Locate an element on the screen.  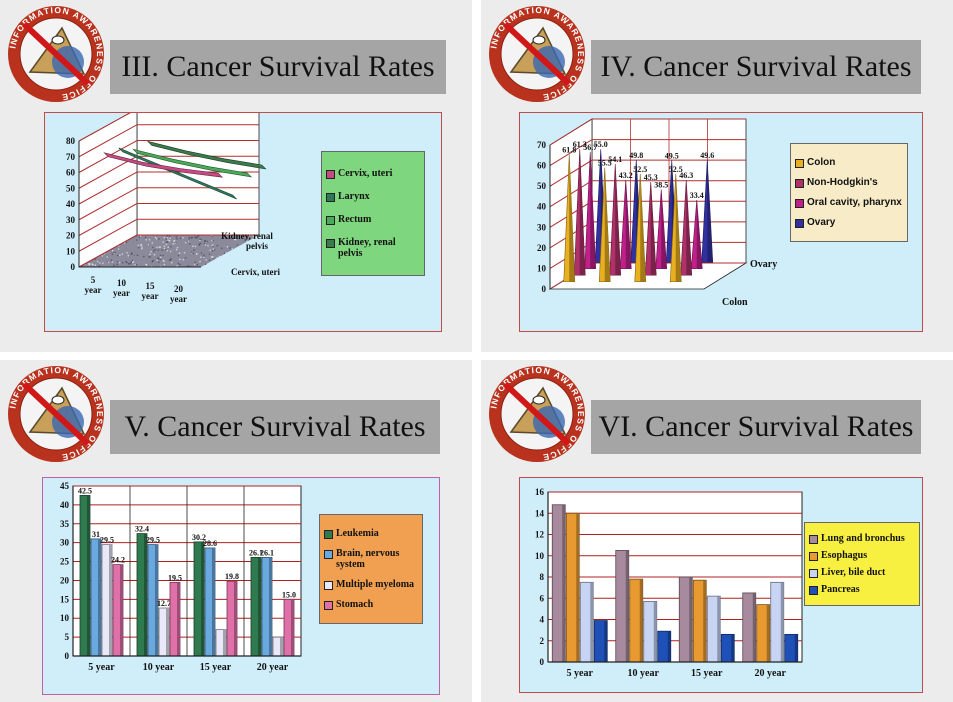
legend-item: Kidney, renal pelvis is located at coordinates (373, 248).